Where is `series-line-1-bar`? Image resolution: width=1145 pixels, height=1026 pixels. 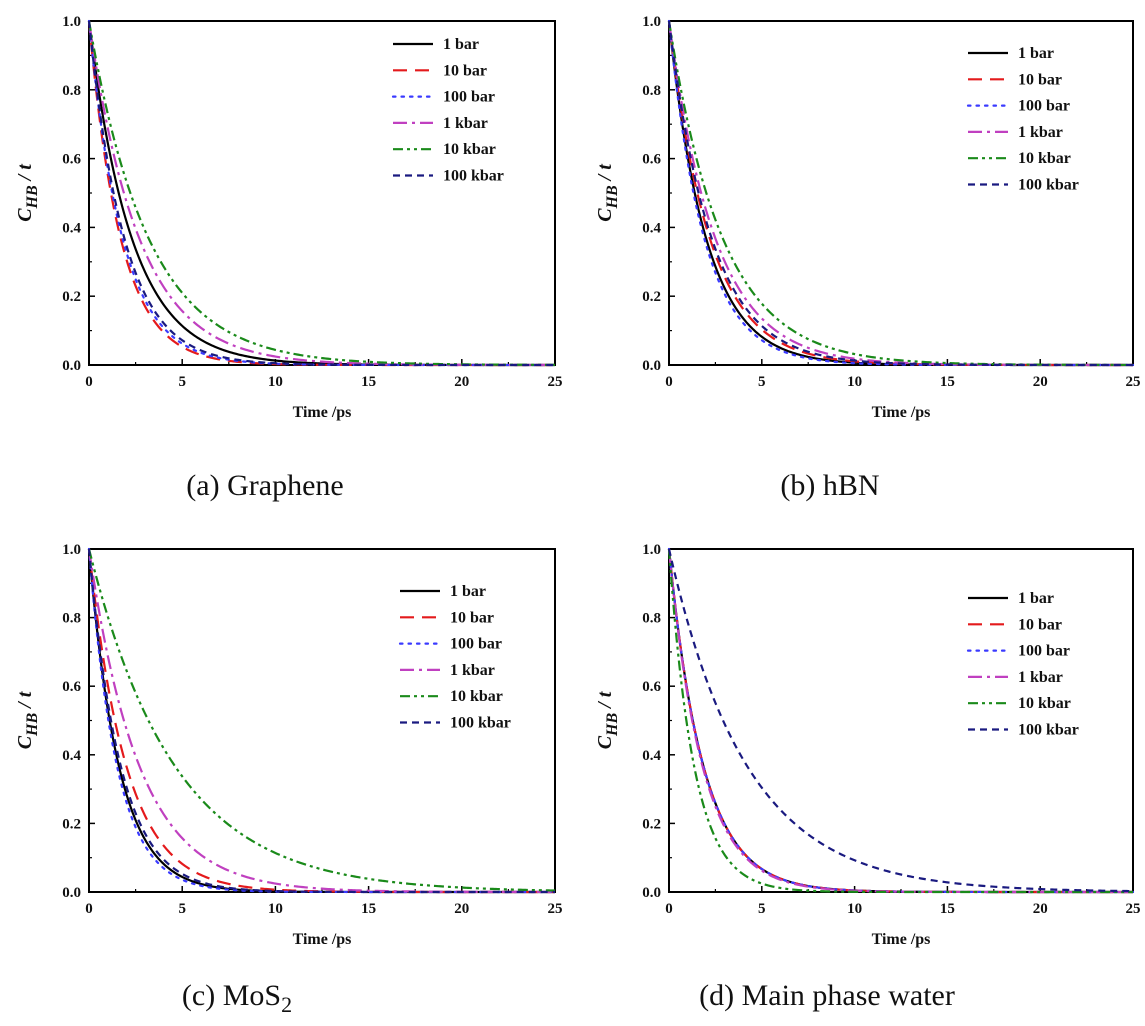 series-line-1-bar is located at coordinates (900, 721).